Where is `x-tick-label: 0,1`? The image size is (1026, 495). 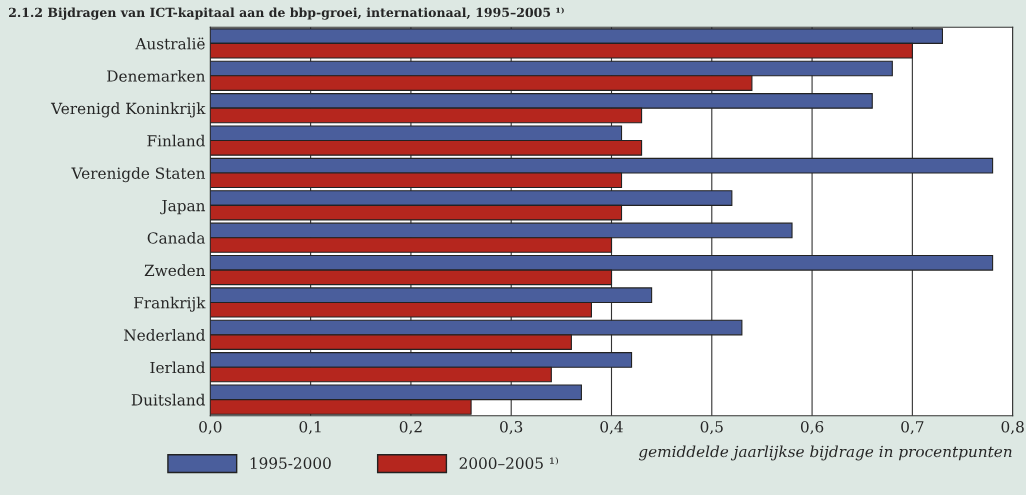 x-tick-label: 0,1 is located at coordinates (310, 427).